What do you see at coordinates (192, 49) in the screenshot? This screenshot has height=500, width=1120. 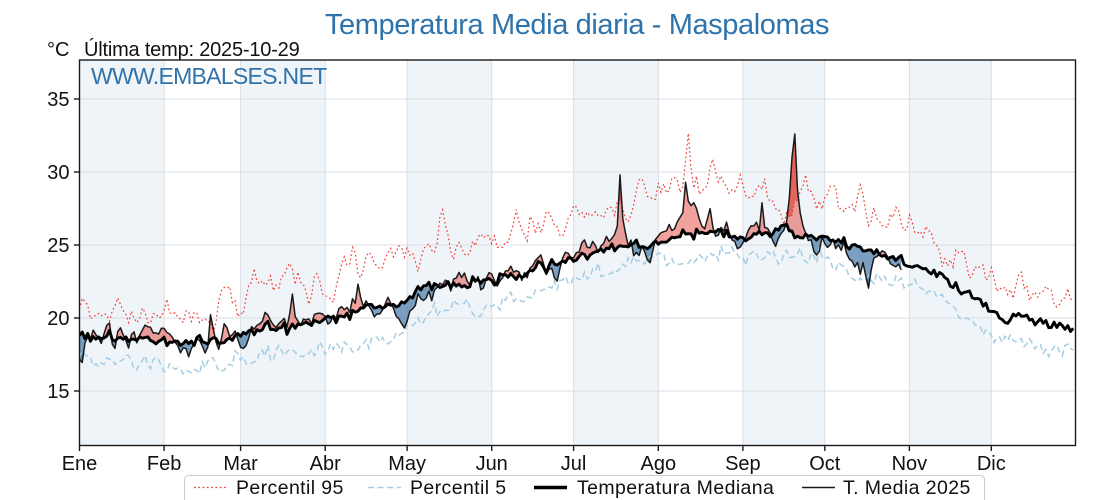 I see `svg-text: Última temp: 2025-10-29` at bounding box center [192, 49].